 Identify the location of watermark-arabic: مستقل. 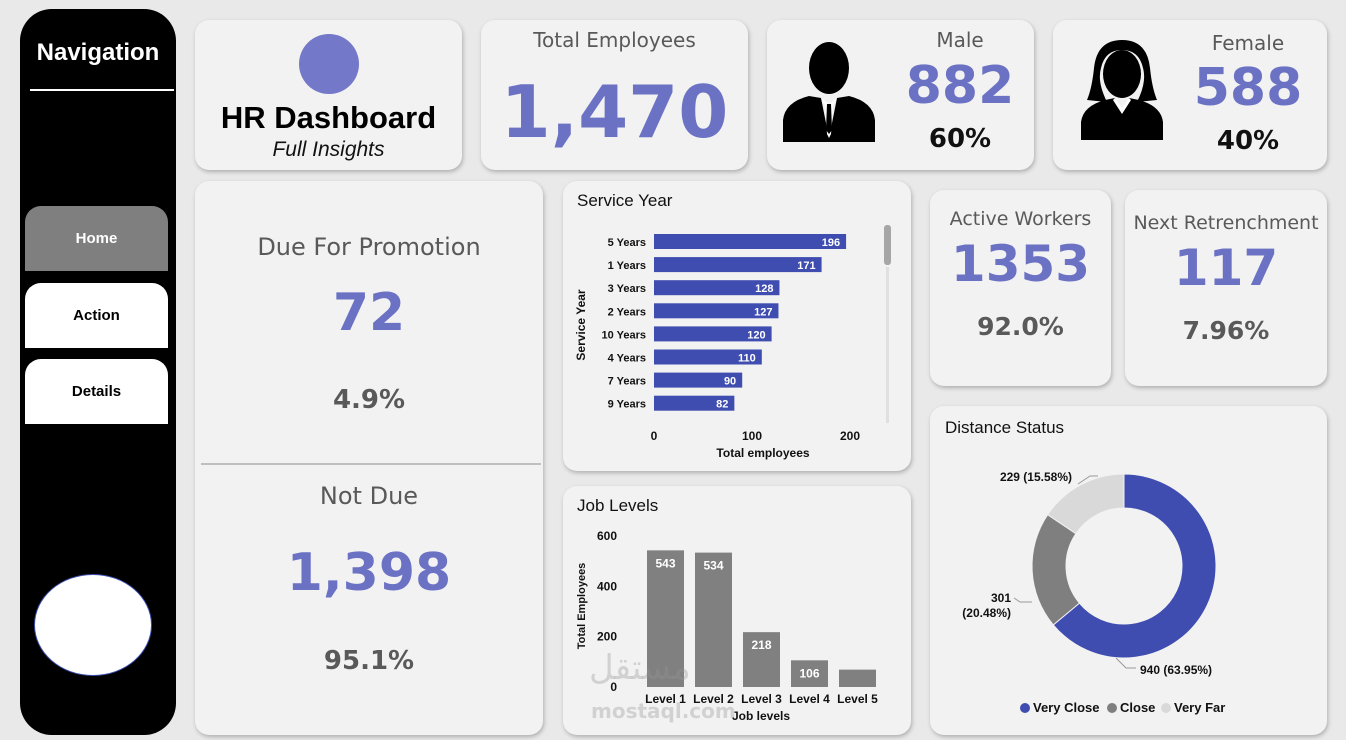
(640, 668).